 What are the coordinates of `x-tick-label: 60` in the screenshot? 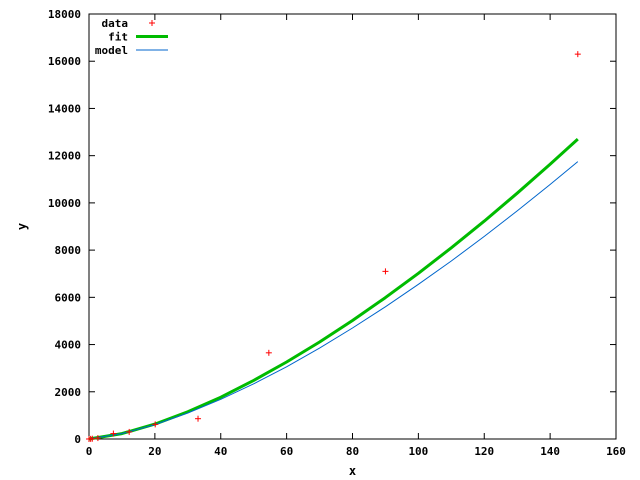 It's located at (286, 451).